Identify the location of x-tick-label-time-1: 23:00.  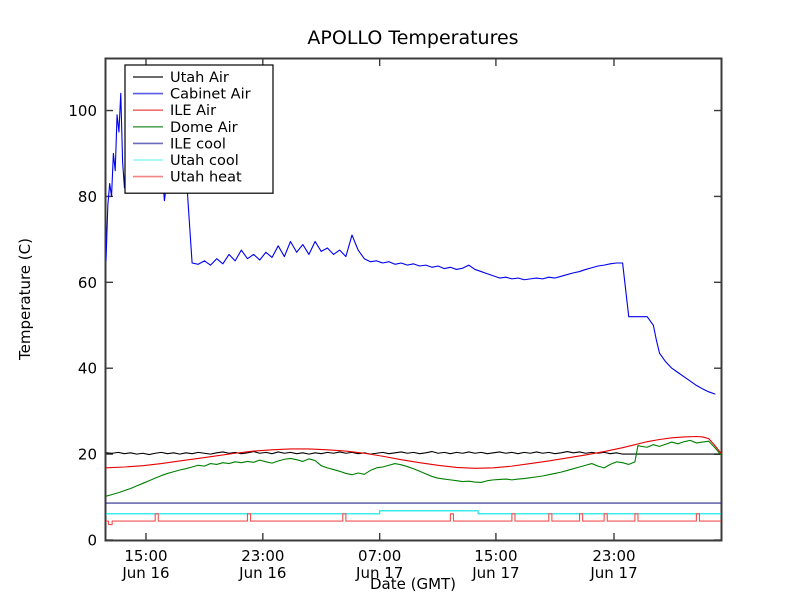
(262, 556).